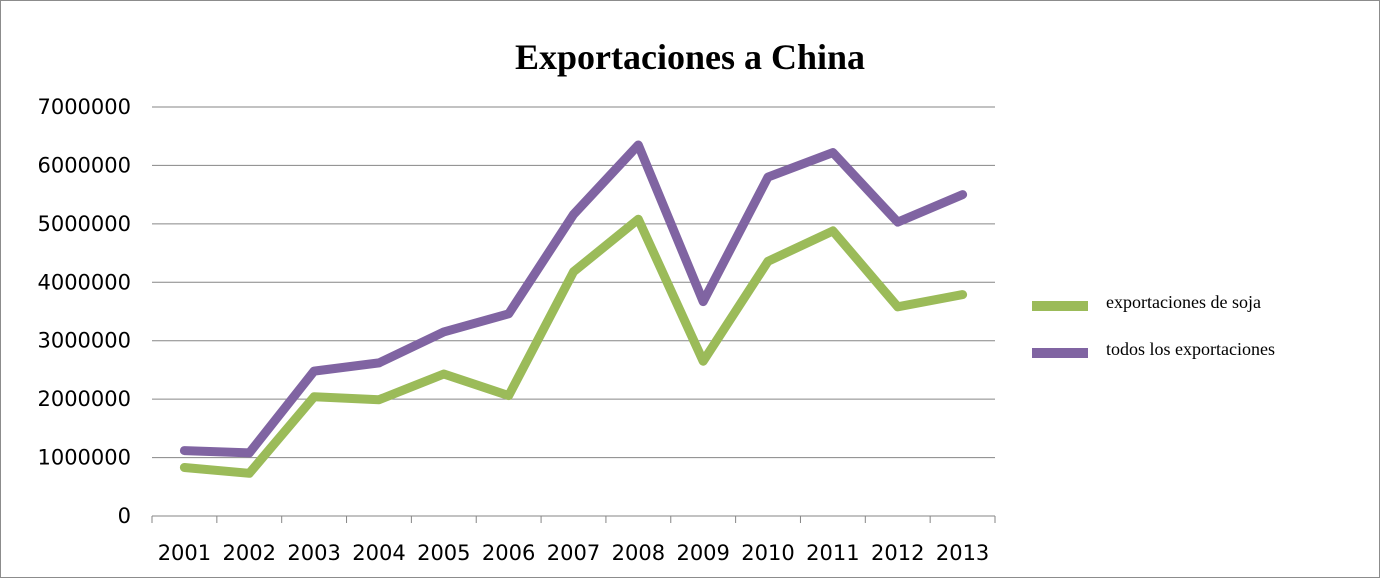 This screenshot has width=1380, height=578. Describe the element at coordinates (962, 553) in the screenshot. I see `x-tick-label: 2013` at that location.